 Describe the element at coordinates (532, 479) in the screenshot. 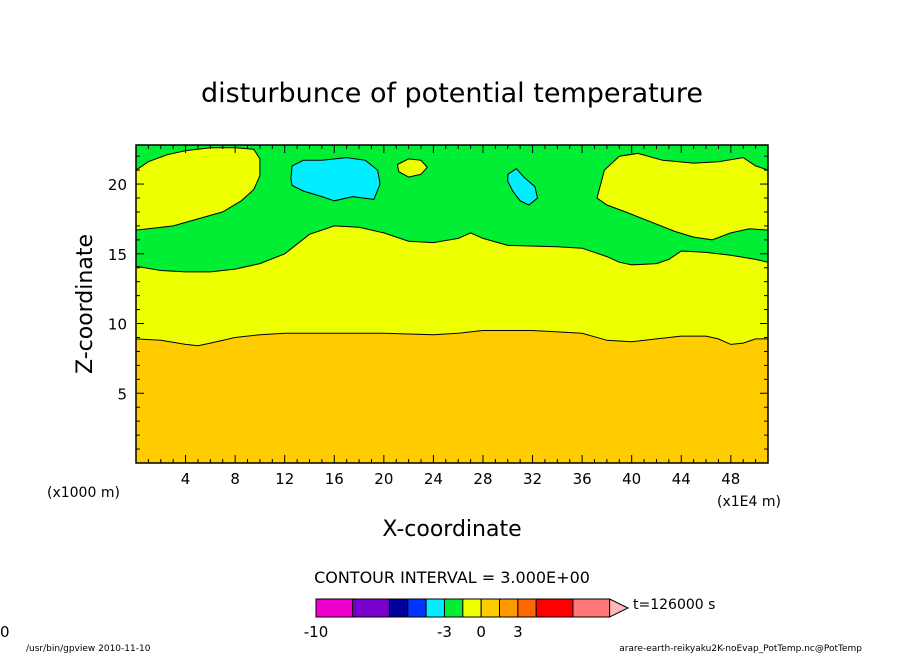

I see `x-tick-label: 32` at that location.